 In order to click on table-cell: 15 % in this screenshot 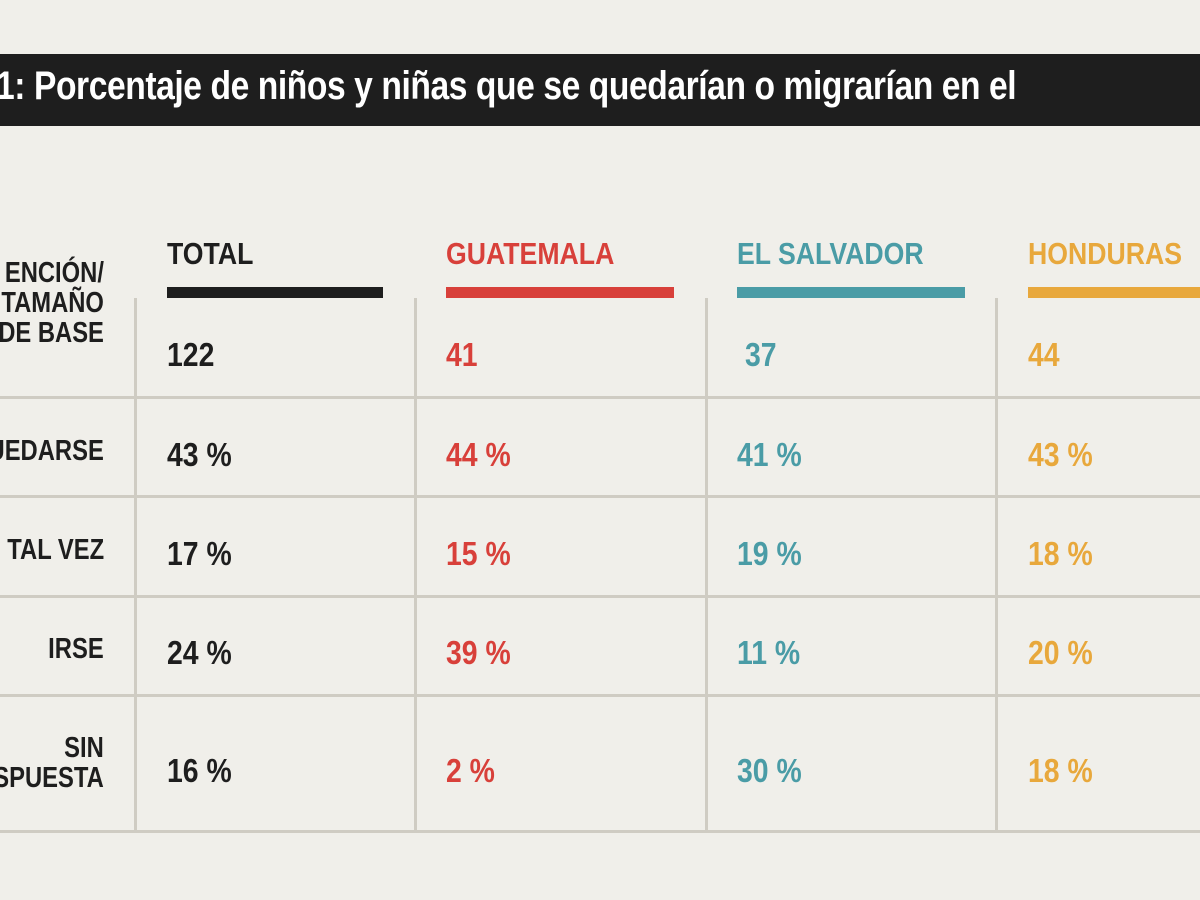, I will do `click(478, 553)`.